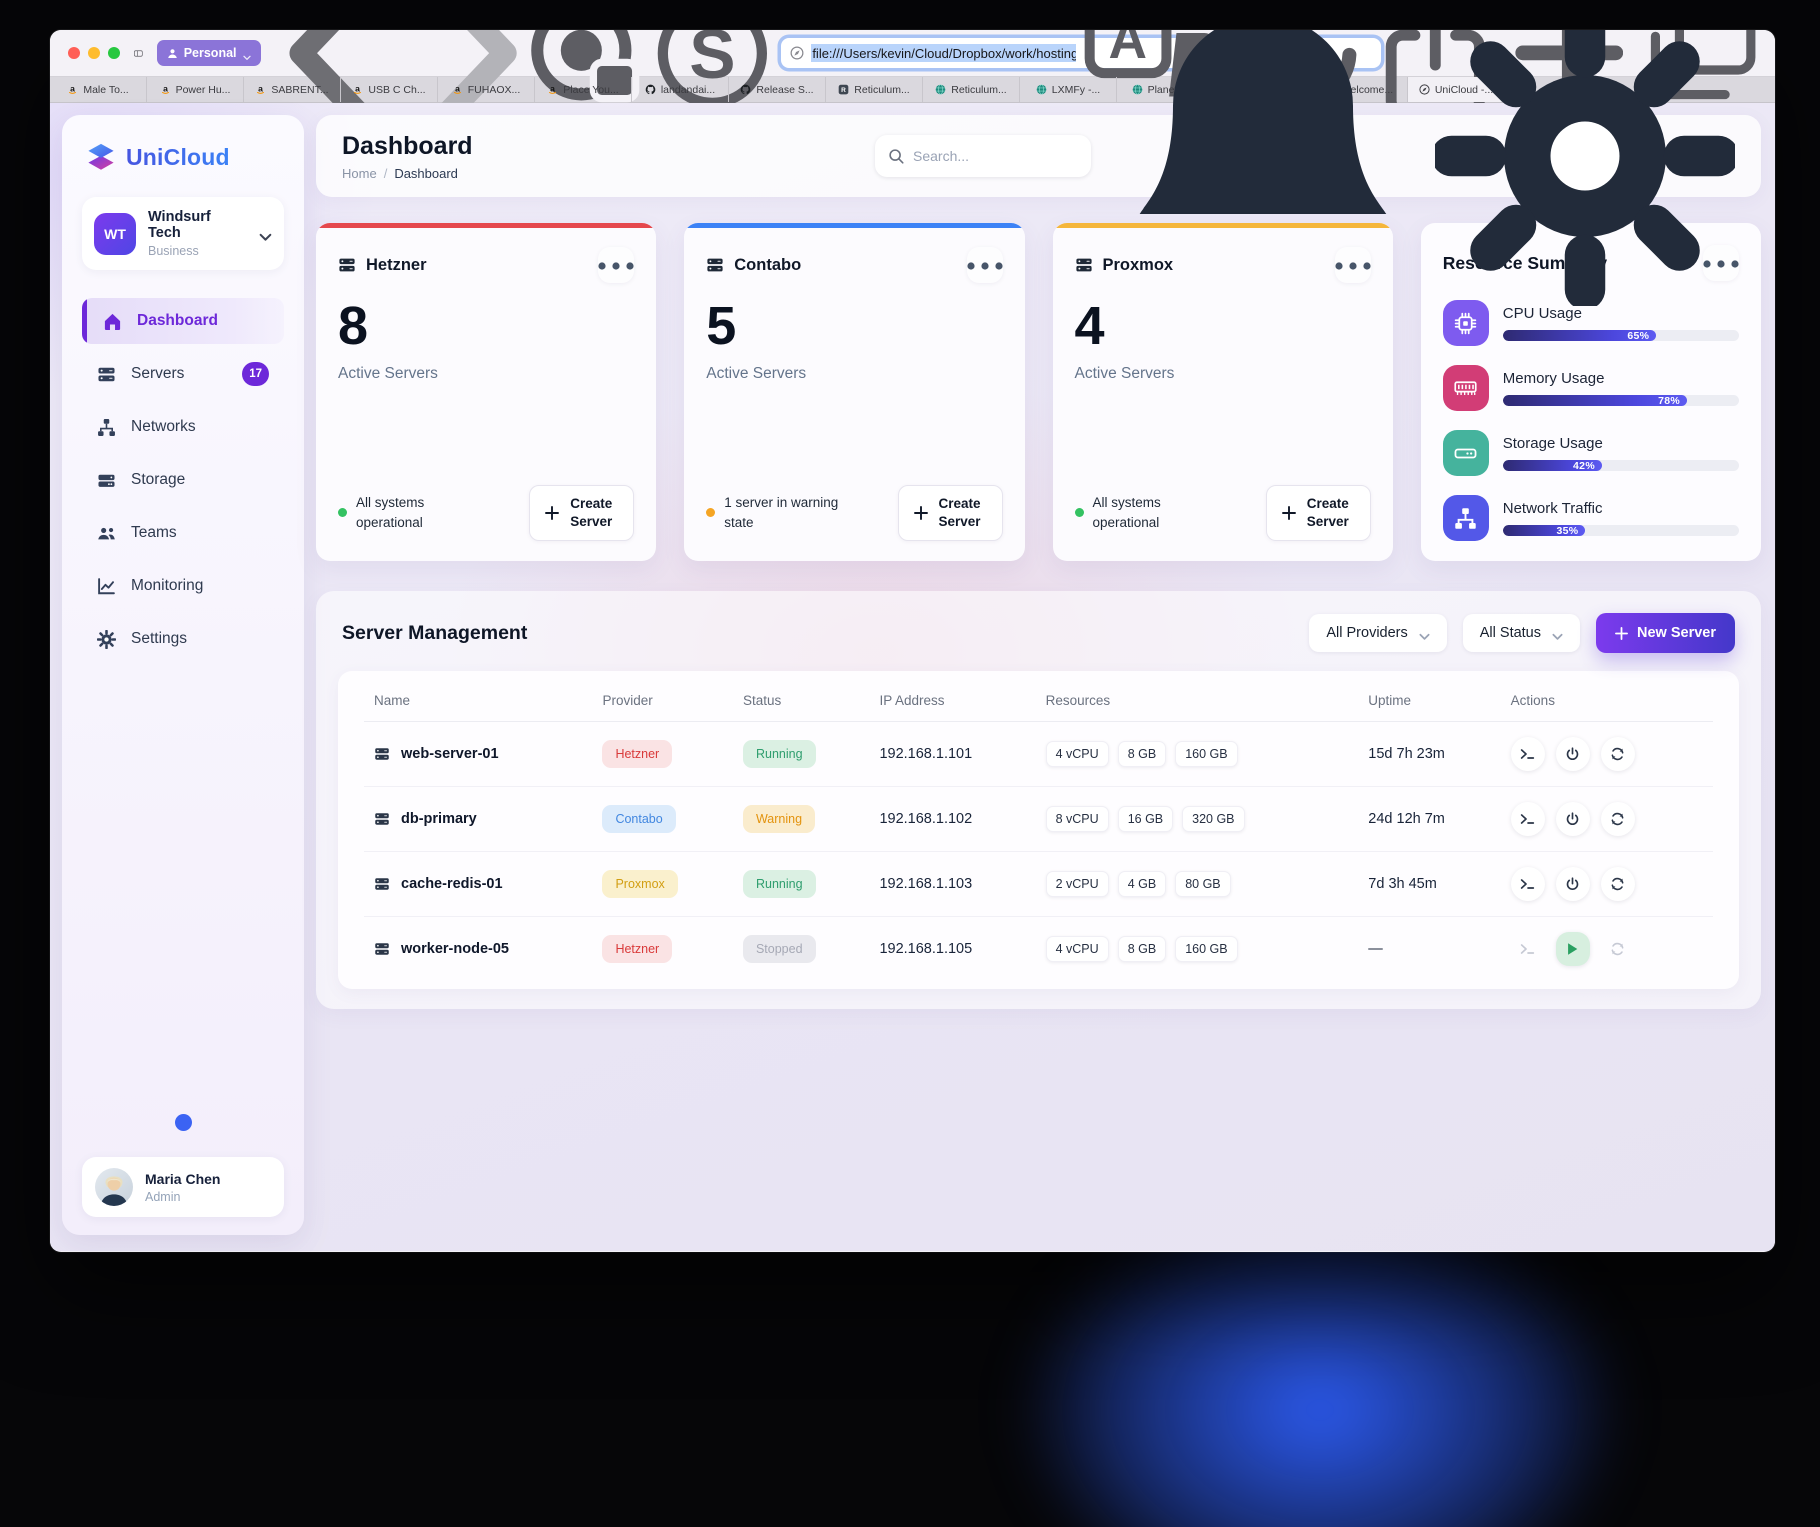 This screenshot has height=1527, width=1820. Describe the element at coordinates (843, 89) in the screenshot. I see `r-square-icon: R` at that location.